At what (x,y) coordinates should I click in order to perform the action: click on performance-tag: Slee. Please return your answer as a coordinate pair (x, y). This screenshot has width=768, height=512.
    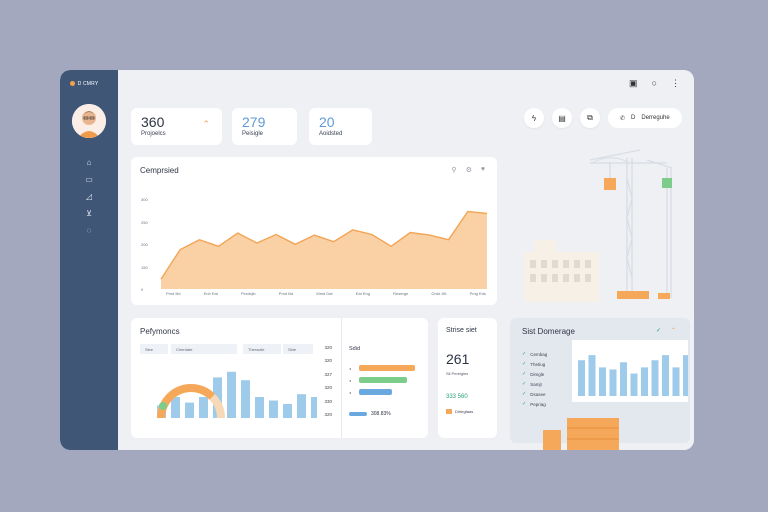
    Looking at the image, I should click on (154, 349).